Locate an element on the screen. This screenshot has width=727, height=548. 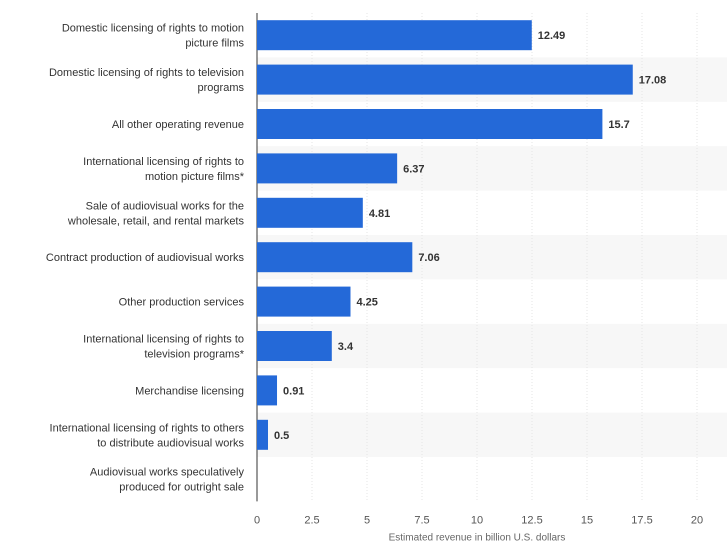
data-label: 0.91 is located at coordinates (293, 391).